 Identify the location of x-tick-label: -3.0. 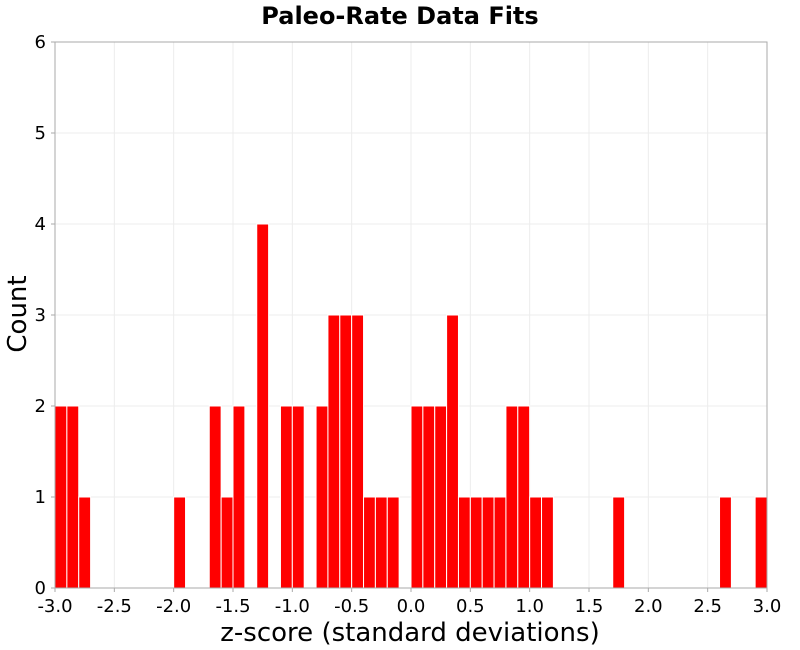
(54, 606).